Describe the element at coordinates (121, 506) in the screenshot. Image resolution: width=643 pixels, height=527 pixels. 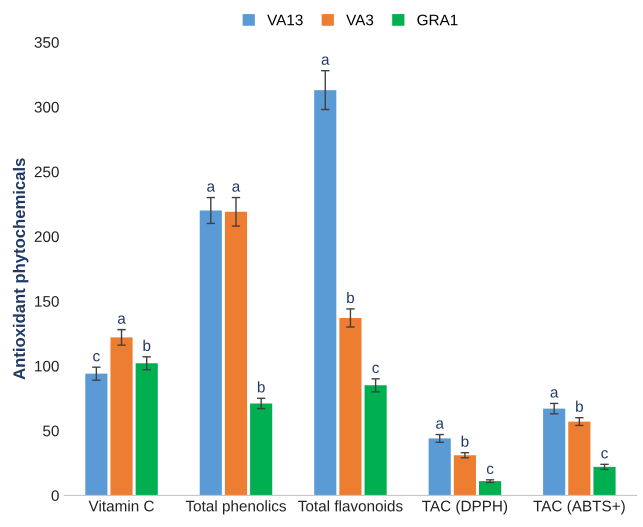
I see `x-tick-label: Vitamin C` at that location.